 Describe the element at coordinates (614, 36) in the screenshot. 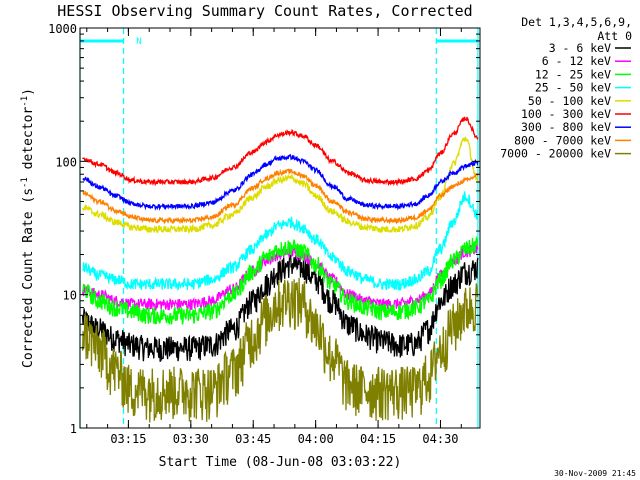

I see `legend-header-line-2: Att 0` at that location.